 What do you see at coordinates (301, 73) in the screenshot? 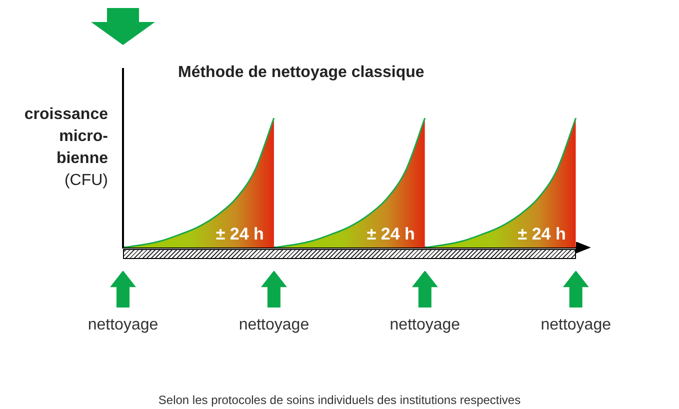
I see `chart-title: Méthode de nettoyage classique` at bounding box center [301, 73].